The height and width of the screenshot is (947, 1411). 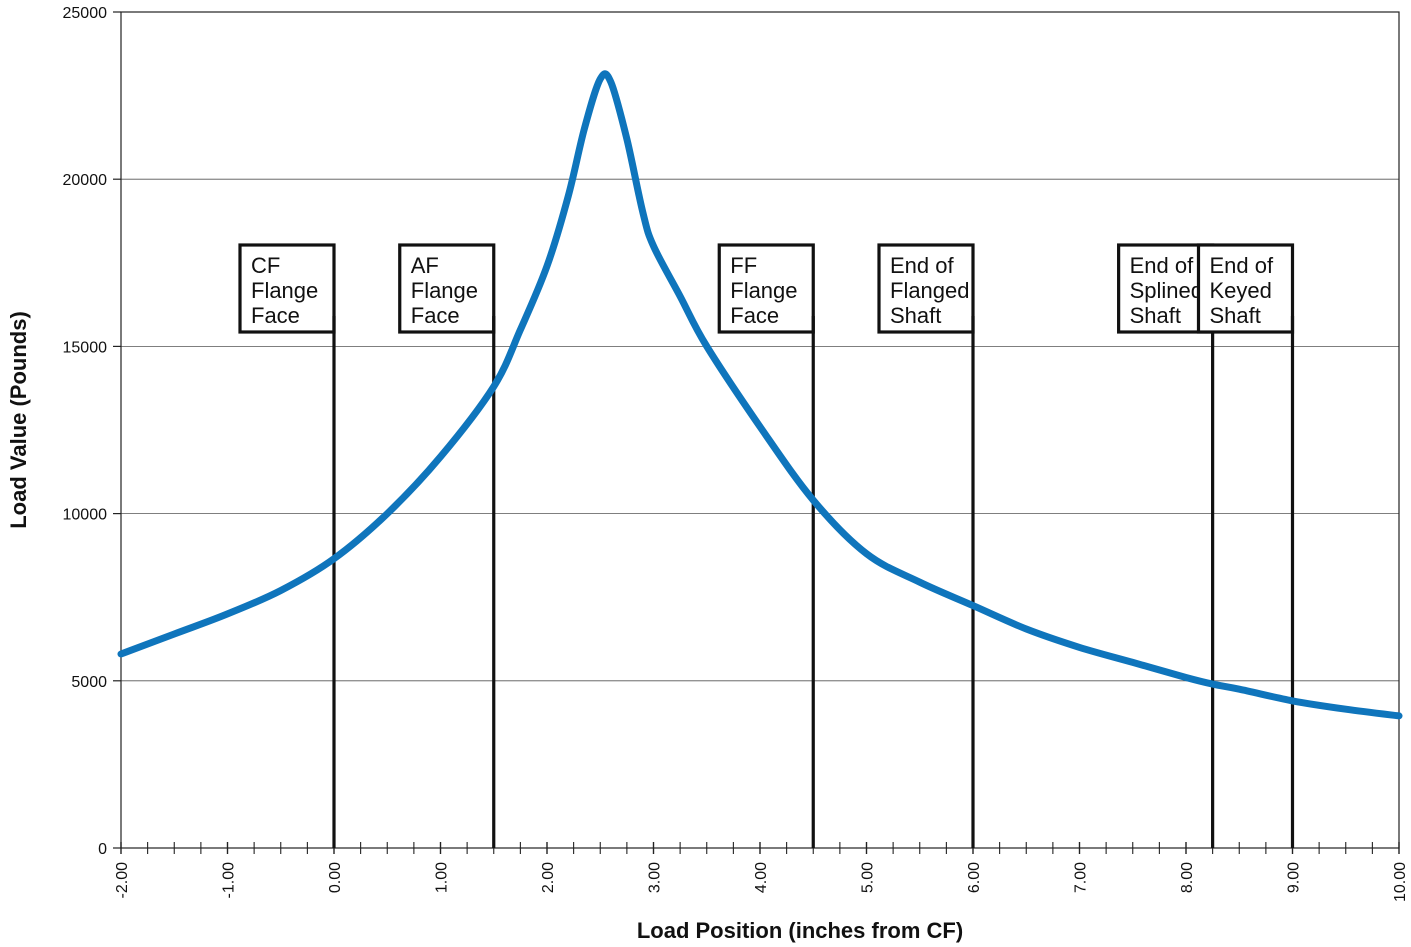 What do you see at coordinates (85, 13) in the screenshot?
I see `y-tick-label: 25000` at bounding box center [85, 13].